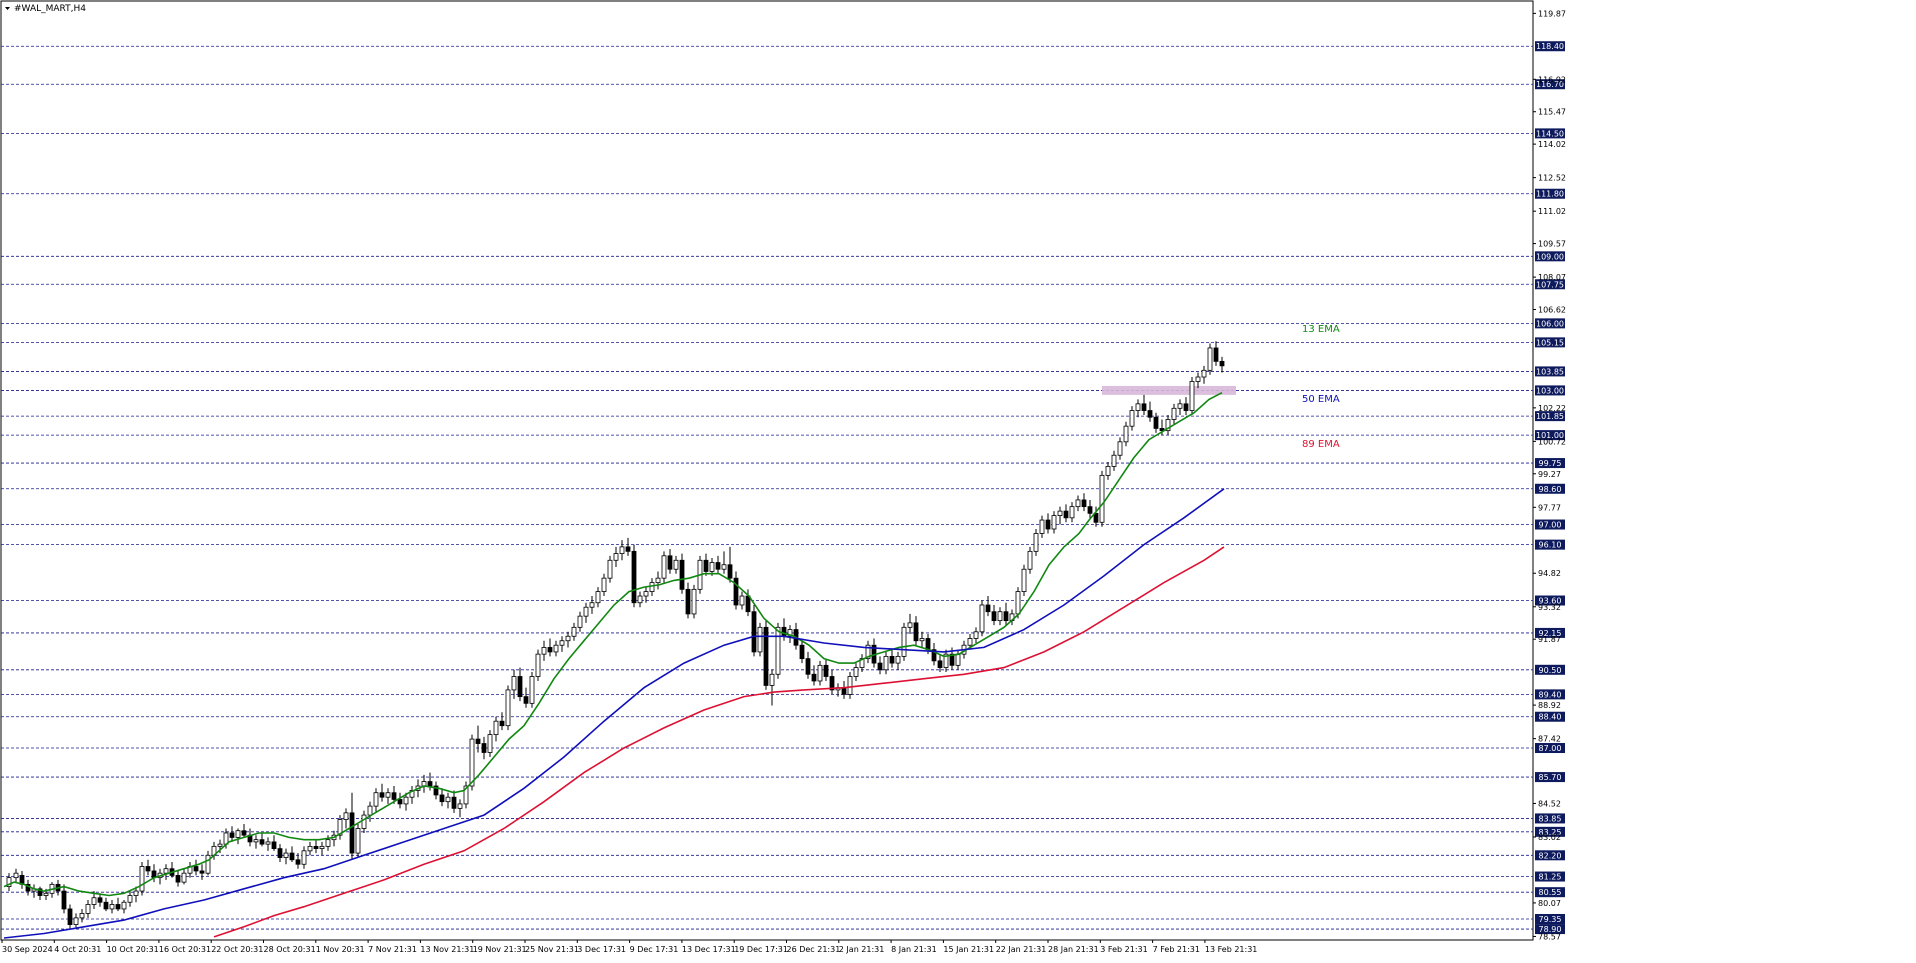 The height and width of the screenshot is (963, 1916). I want to click on level-price-label: 81.25, so click(1550, 877).